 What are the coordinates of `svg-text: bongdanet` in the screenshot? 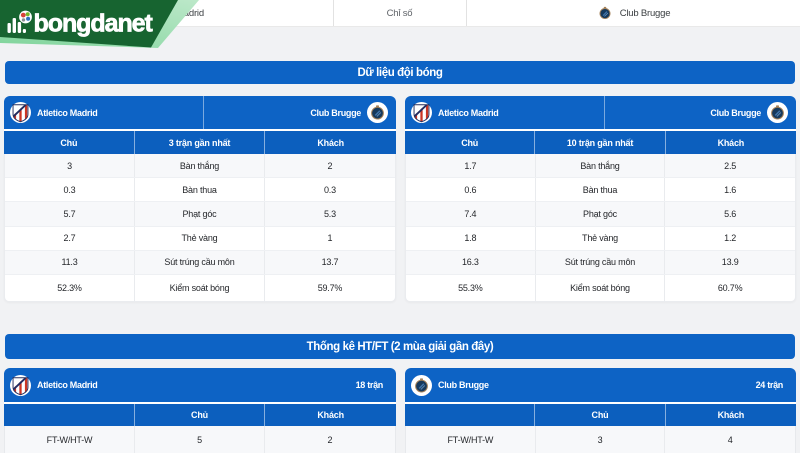 It's located at (94, 24).